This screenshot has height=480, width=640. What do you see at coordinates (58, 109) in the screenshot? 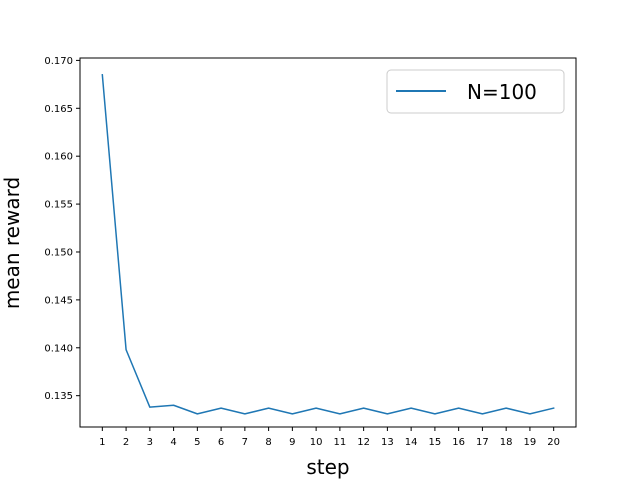
I see `y-tick-label: 0.165` at bounding box center [58, 109].